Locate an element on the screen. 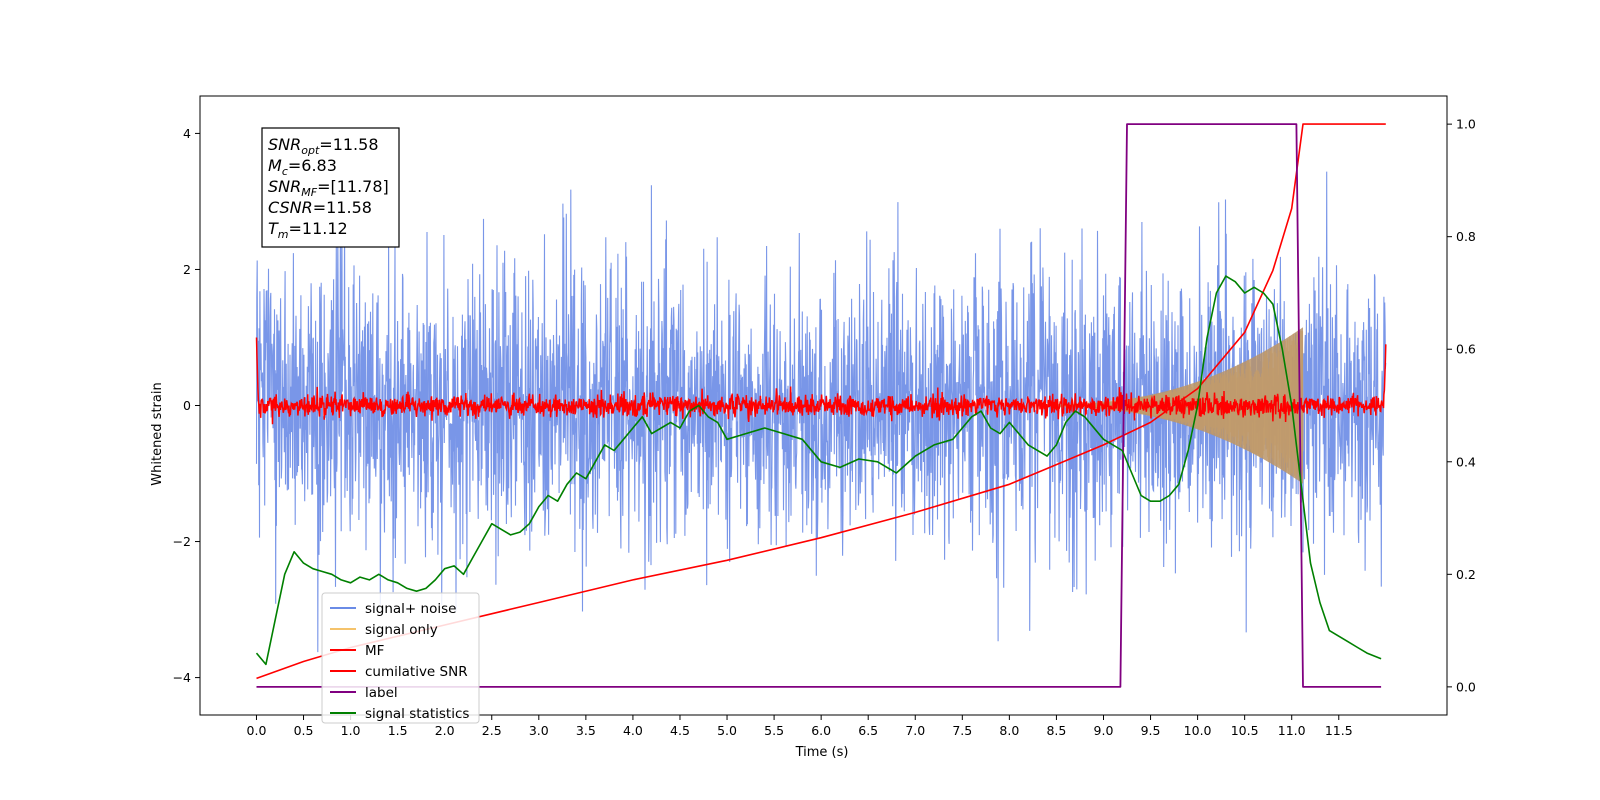  left-y-axis-ticks: −4 −2 0 2 4 is located at coordinates (186, 405).